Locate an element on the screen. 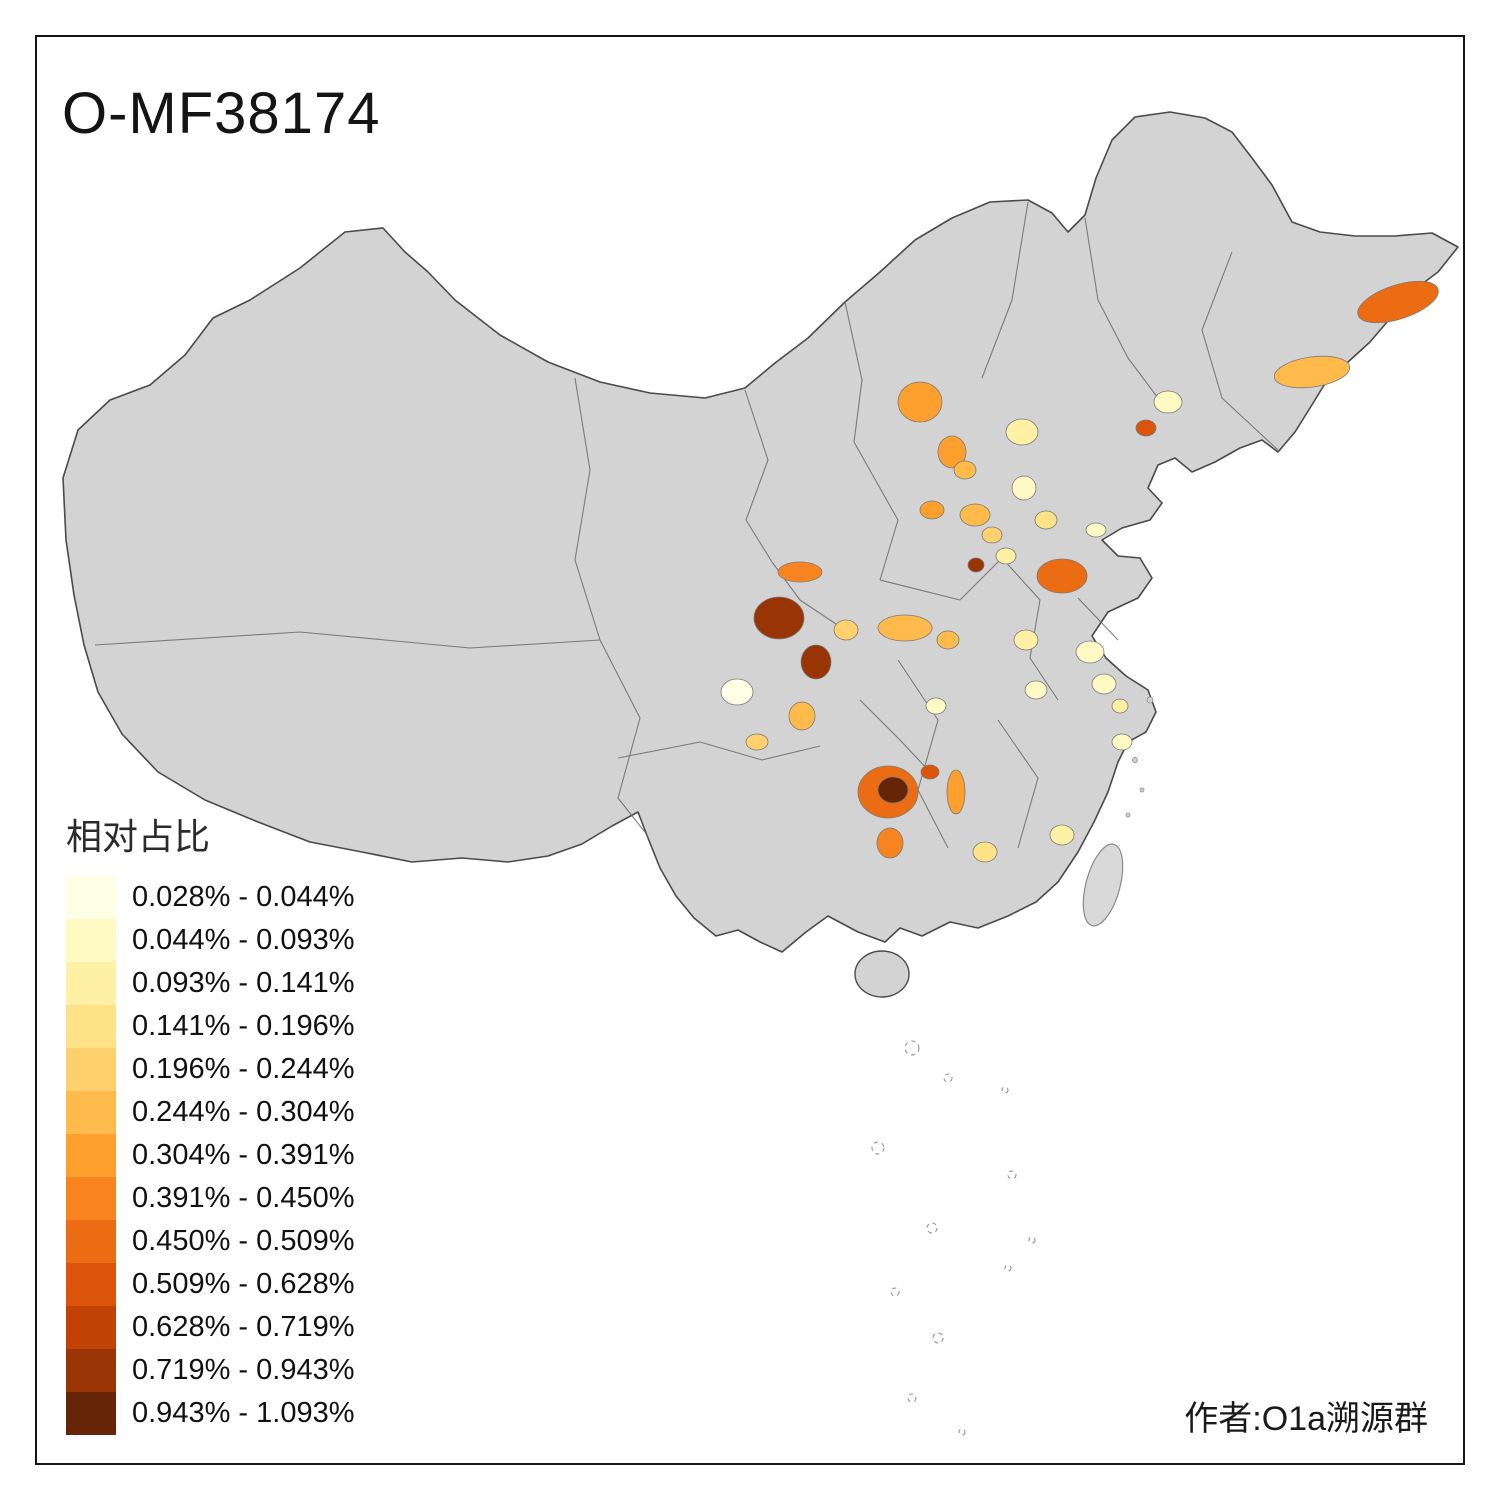 The width and height of the screenshot is (1500, 1500). legend-row: 0.028% - 0.044% is located at coordinates (266, 897).